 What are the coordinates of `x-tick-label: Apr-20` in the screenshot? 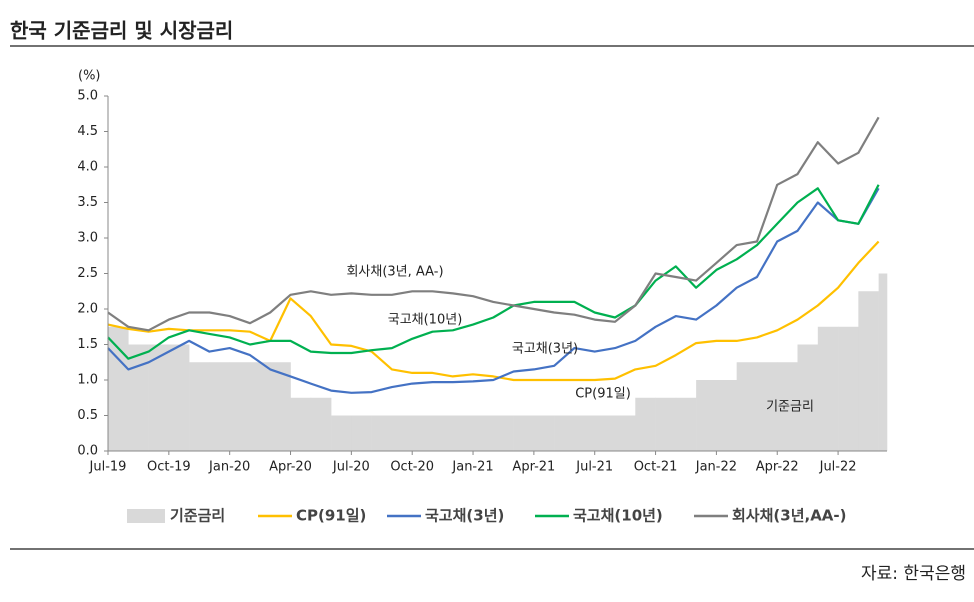 It's located at (290, 467).